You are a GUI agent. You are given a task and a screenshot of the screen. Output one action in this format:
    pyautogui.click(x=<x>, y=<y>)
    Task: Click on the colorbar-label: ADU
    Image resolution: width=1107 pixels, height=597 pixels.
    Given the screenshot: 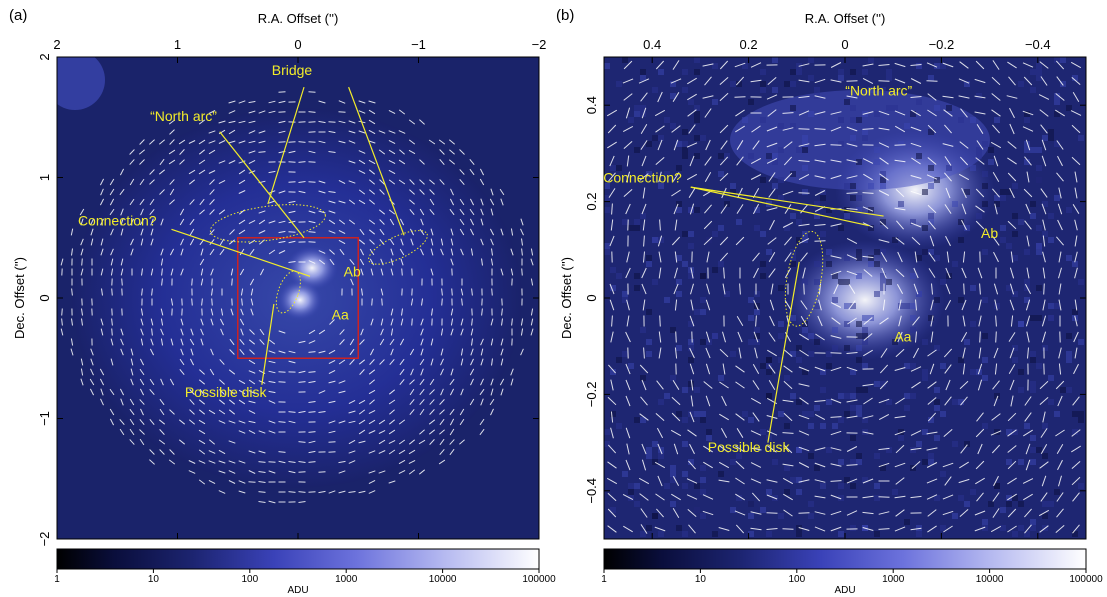 What is the action you would take?
    pyautogui.click(x=297, y=590)
    